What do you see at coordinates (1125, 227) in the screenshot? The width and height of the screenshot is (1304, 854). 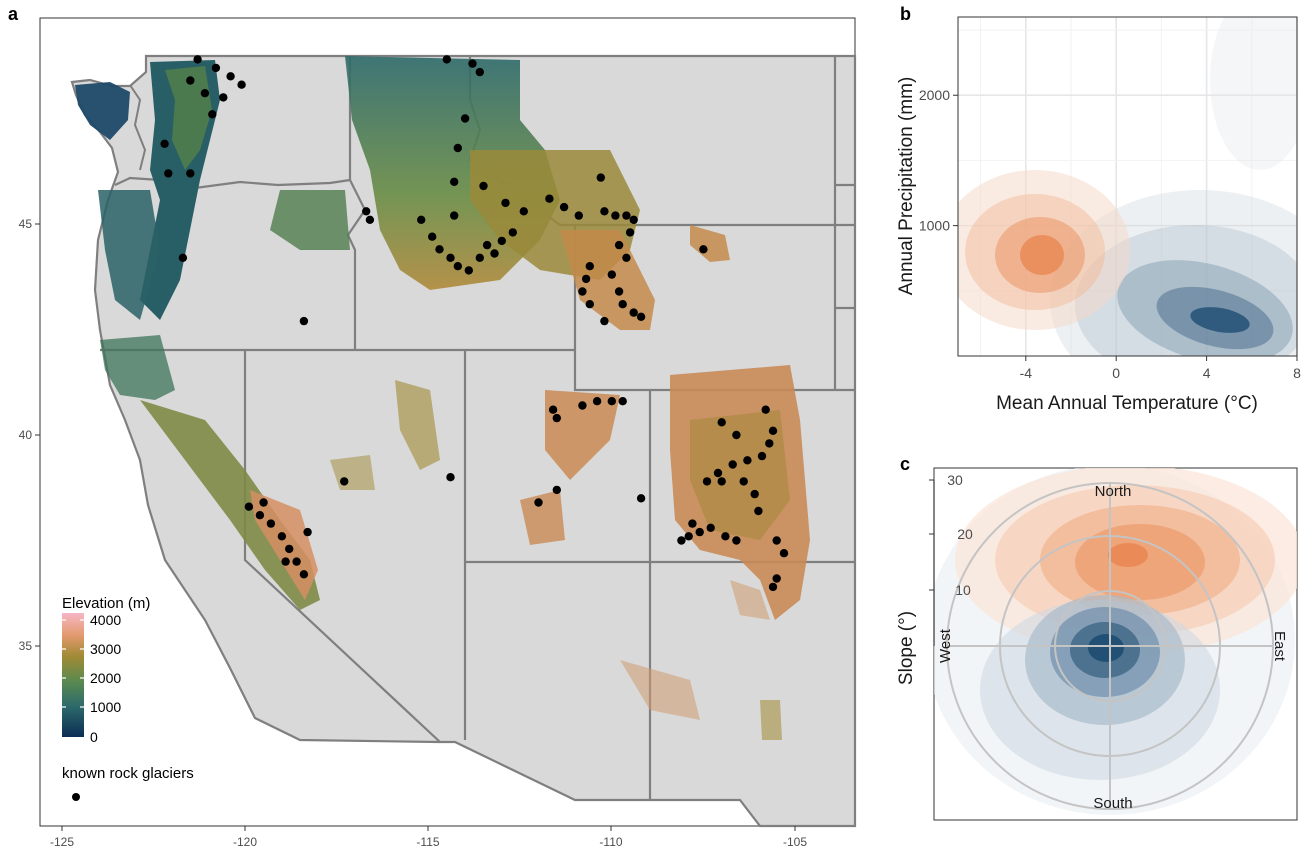 I see `panel-b-ticks` at bounding box center [1125, 227].